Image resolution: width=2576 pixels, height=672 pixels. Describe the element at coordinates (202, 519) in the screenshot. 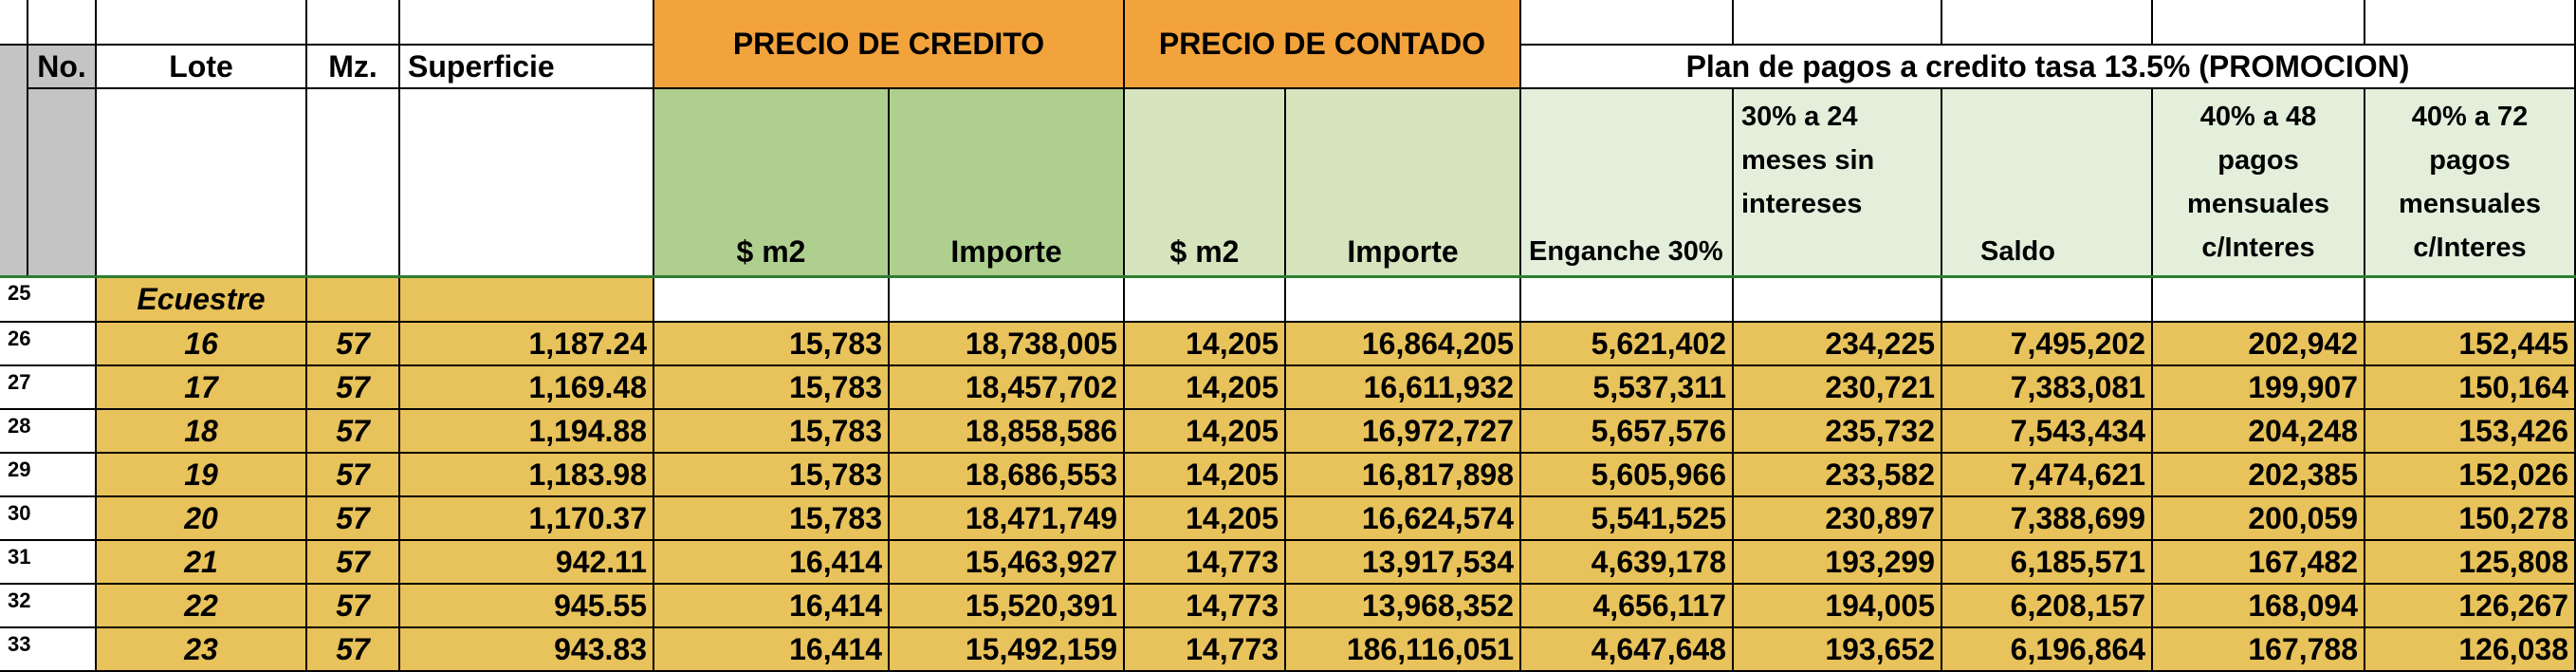

I see `cell-lote: 20` at that location.